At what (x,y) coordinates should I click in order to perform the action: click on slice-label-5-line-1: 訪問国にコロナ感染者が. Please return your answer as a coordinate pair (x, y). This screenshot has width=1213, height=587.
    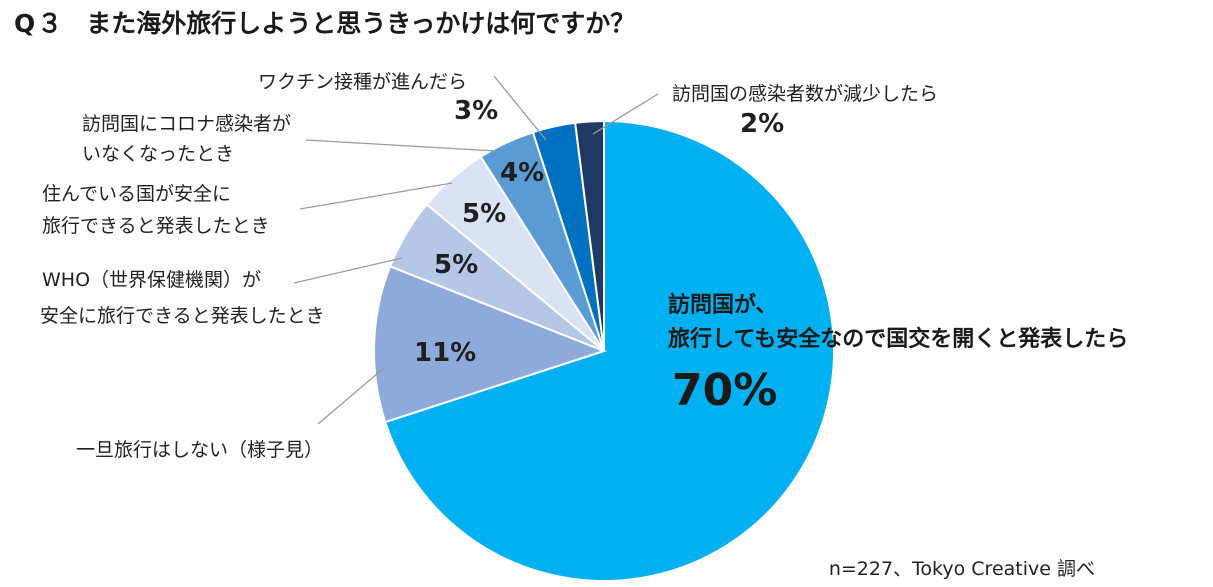
    Looking at the image, I should click on (186, 124).